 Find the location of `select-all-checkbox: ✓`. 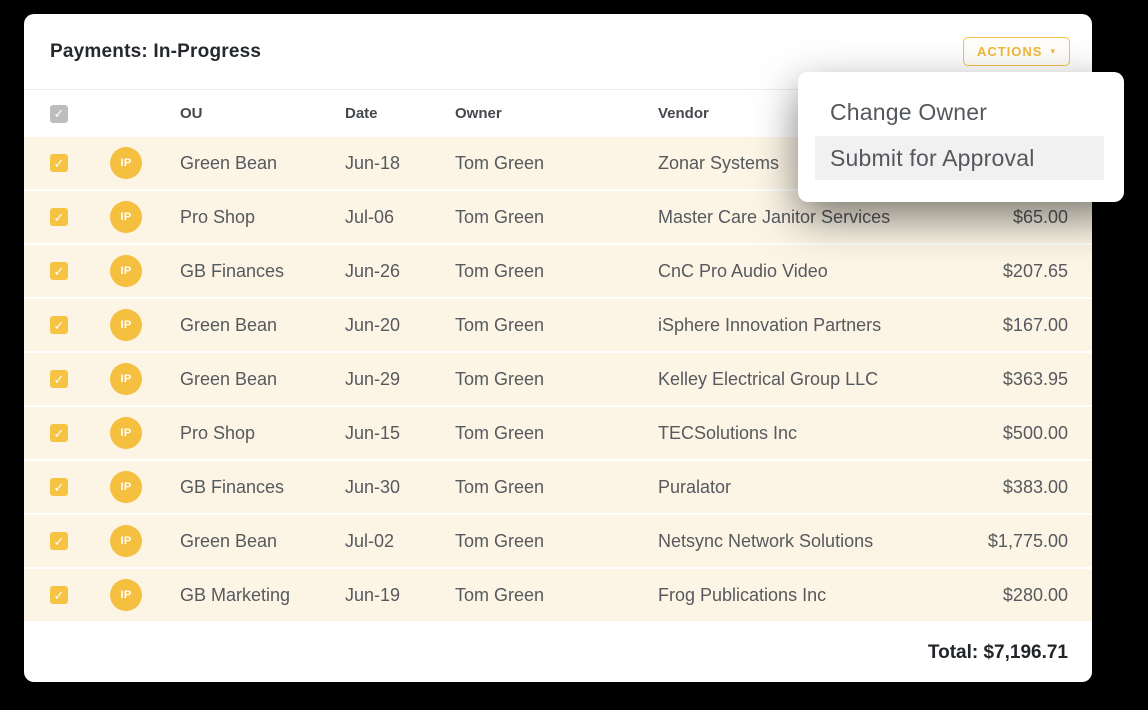

select-all-checkbox: ✓ is located at coordinates (59, 113).